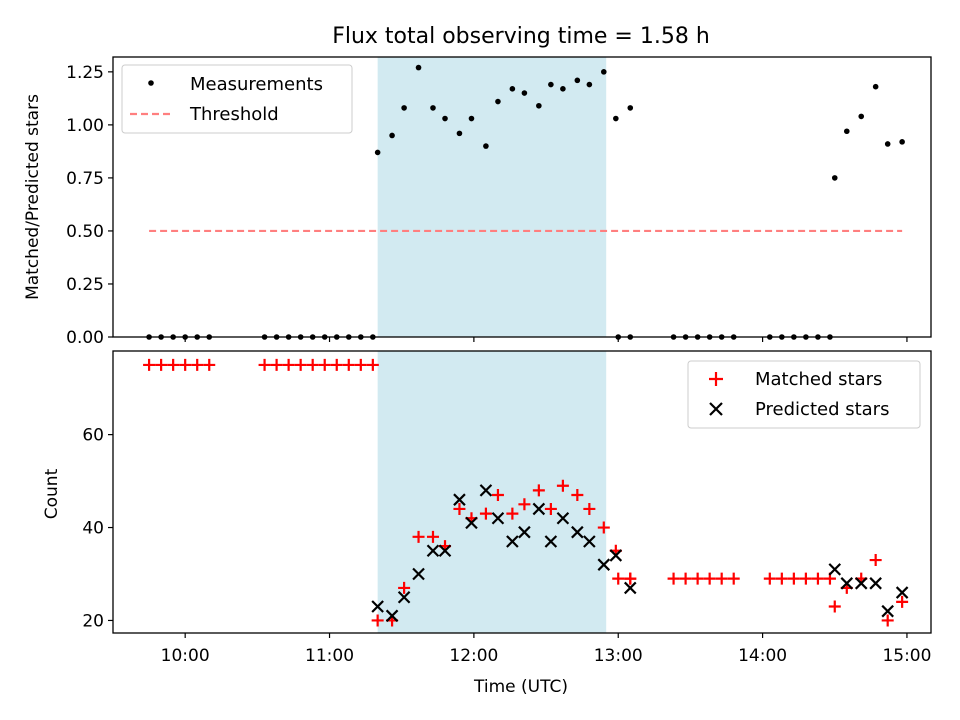 The image size is (960, 720). I want to click on legend-predicted-marker, so click(716, 409).